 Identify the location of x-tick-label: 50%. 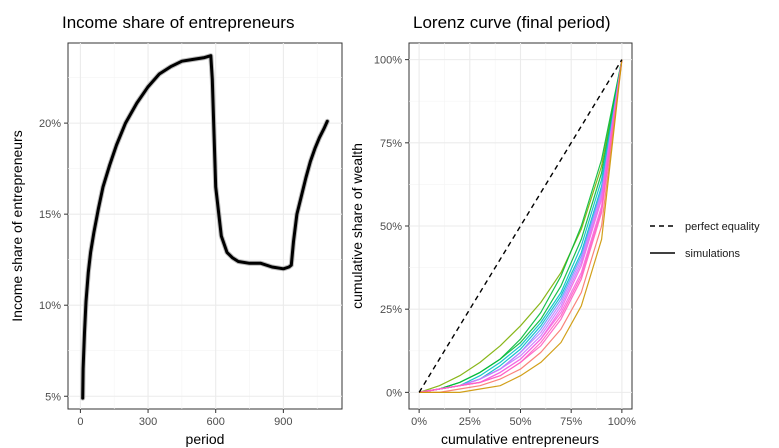
(520, 422).